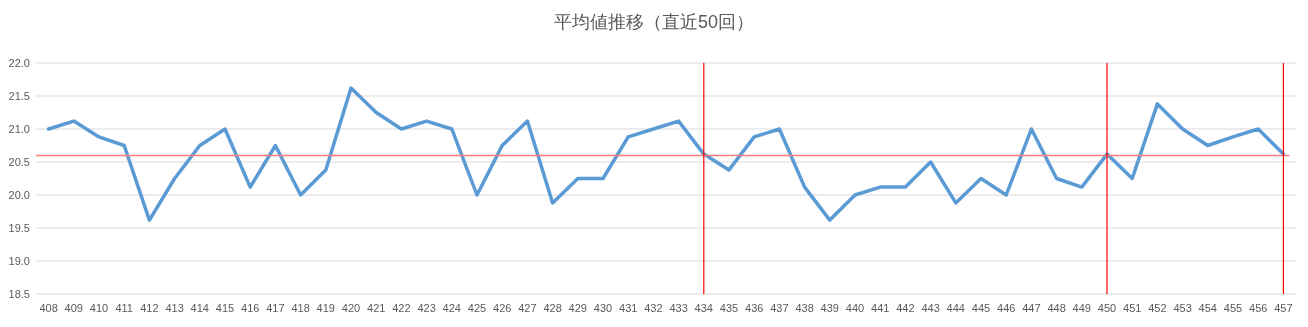  What do you see at coordinates (880, 308) in the screenshot?
I see `x-tick-label: 441` at bounding box center [880, 308].